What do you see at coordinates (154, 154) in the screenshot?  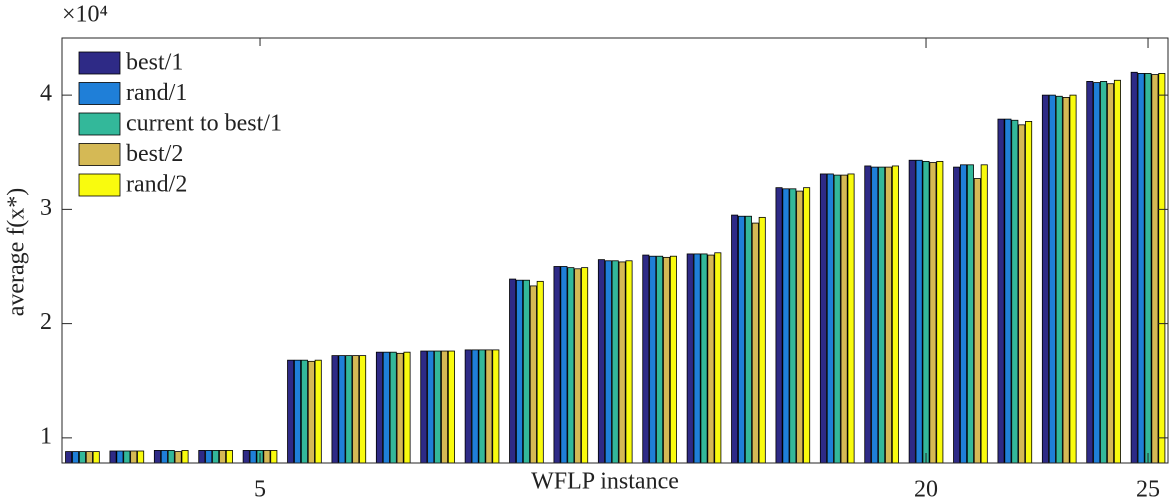 I see `legend-label: best/2` at bounding box center [154, 154].